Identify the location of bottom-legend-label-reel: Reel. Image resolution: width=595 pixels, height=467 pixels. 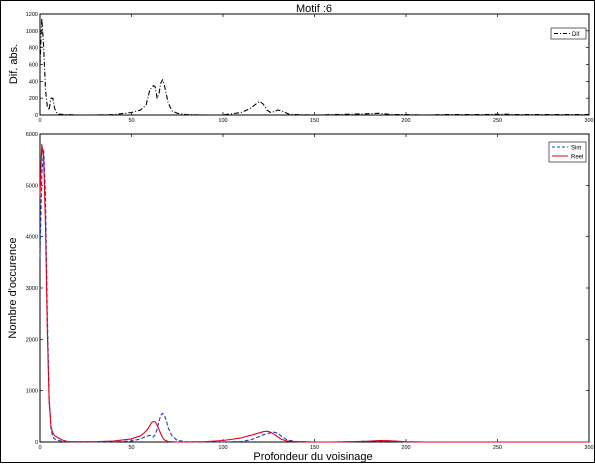
(577, 158).